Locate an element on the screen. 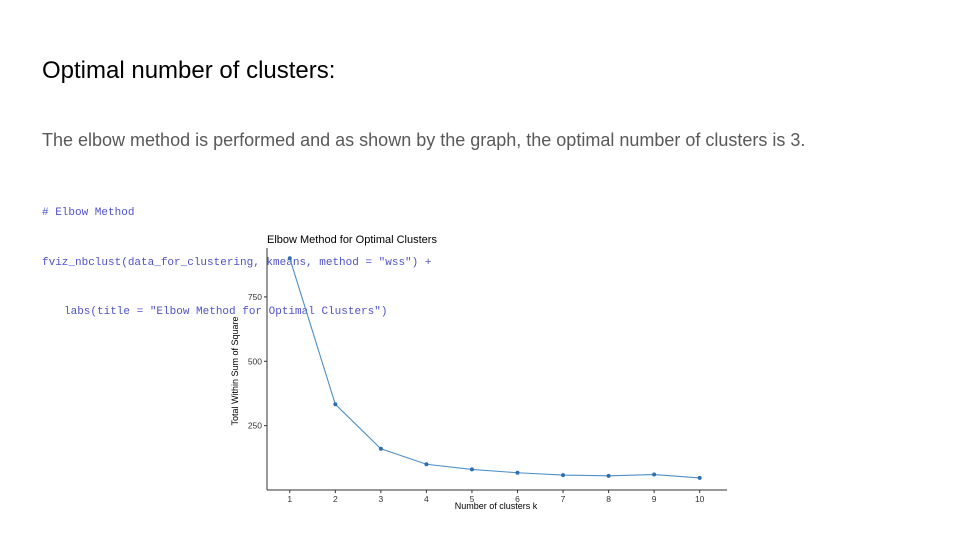 Image resolution: width=960 pixels, height=540 pixels. code-line-comment: # Elbow Method is located at coordinates (88, 213).